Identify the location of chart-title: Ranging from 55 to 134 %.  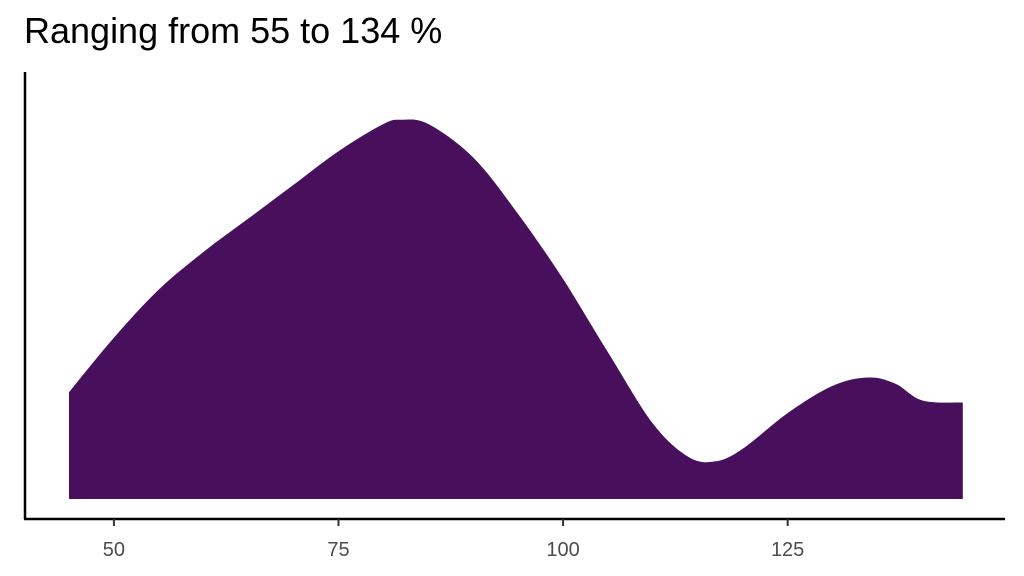
(233, 30).